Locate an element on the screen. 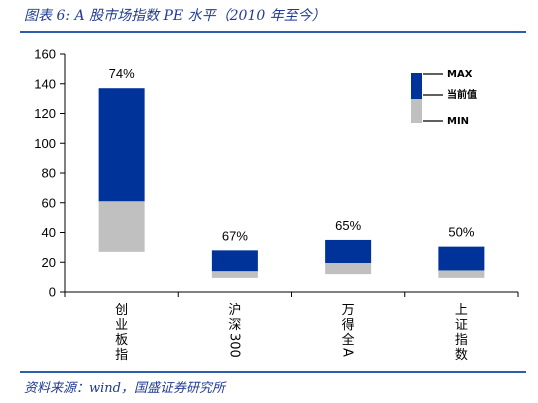  category-char: 数 is located at coordinates (461, 355).